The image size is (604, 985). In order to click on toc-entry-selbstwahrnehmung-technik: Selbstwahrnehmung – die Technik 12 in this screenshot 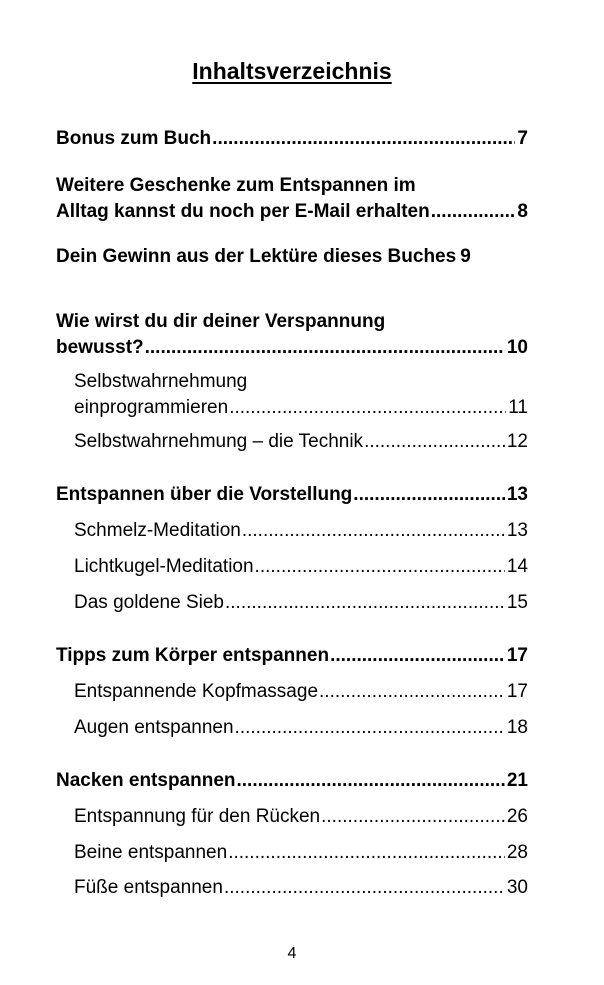, I will do `click(301, 442)`.